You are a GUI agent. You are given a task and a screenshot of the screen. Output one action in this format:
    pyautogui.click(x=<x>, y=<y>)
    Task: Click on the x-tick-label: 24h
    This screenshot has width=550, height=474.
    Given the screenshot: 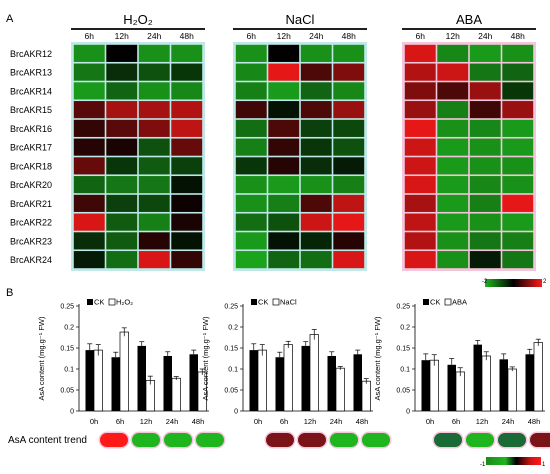 What is the action you would take?
    pyautogui.click(x=336, y=421)
    